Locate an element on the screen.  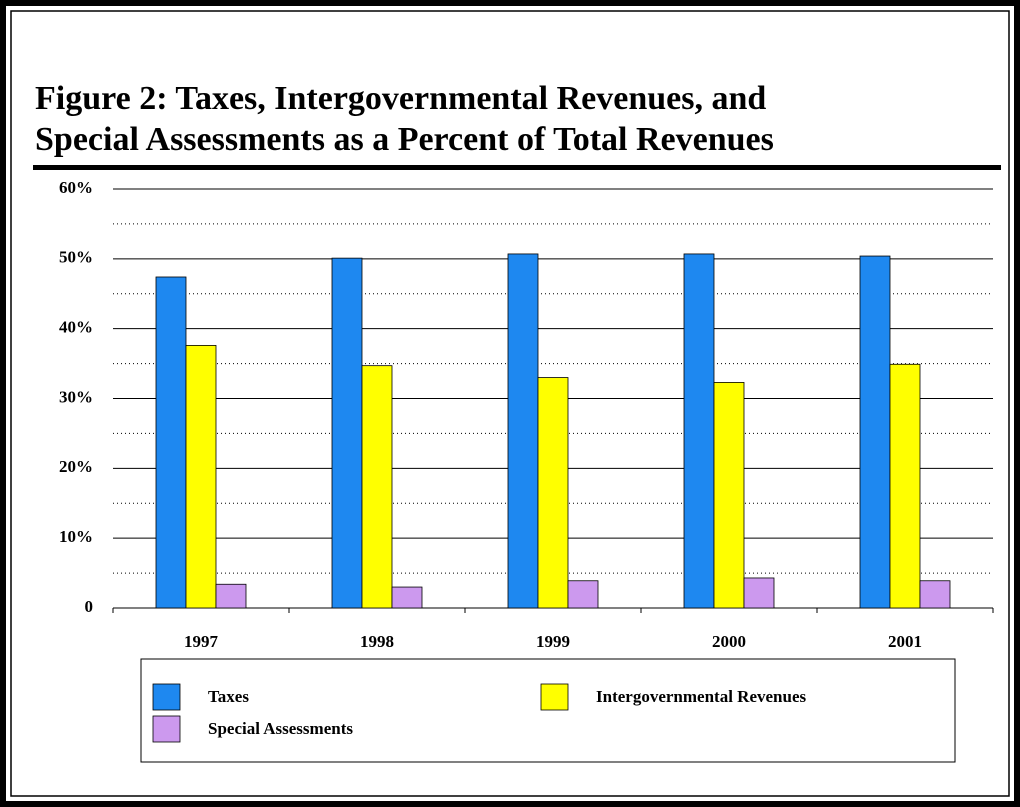
y-tick-label: 10% is located at coordinates (76, 536).